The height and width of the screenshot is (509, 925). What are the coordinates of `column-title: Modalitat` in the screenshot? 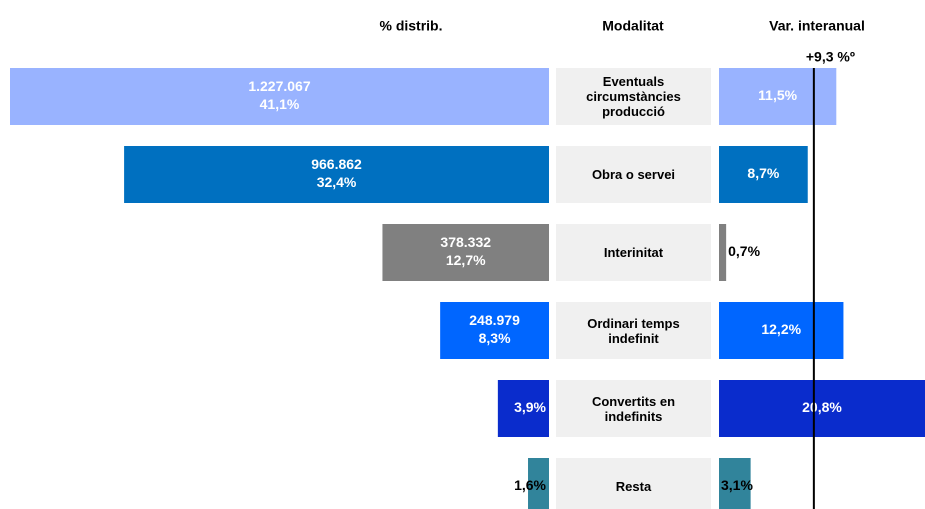 It's located at (633, 26).